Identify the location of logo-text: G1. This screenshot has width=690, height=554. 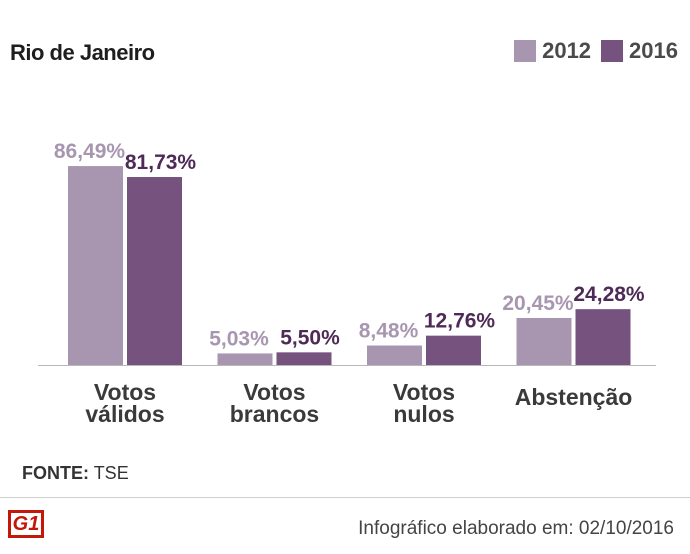
(26, 523).